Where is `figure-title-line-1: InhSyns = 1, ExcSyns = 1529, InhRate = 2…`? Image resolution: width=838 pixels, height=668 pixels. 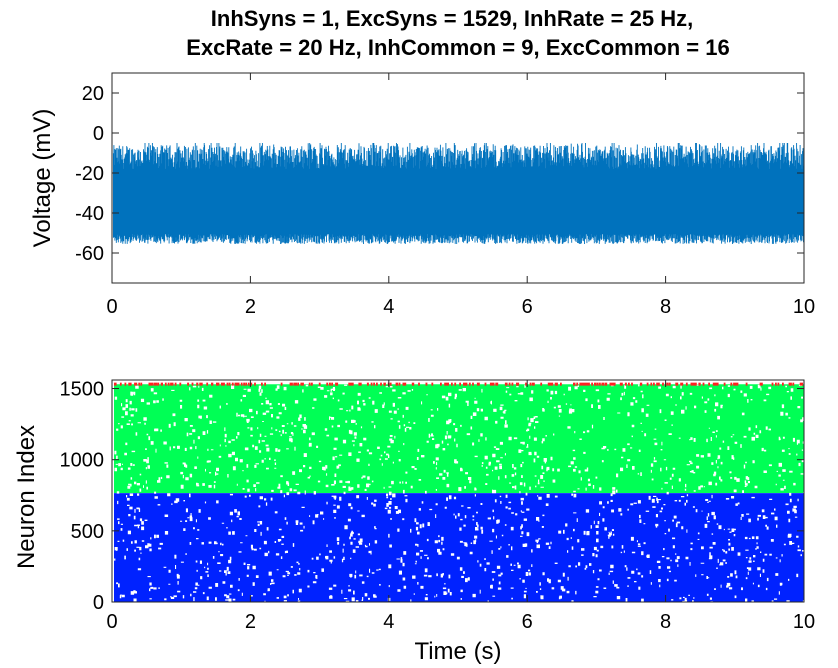 figure-title-line-1: InhSyns = 1, ExcSyns = 1529, InhRate = 2… is located at coordinates (452, 18).